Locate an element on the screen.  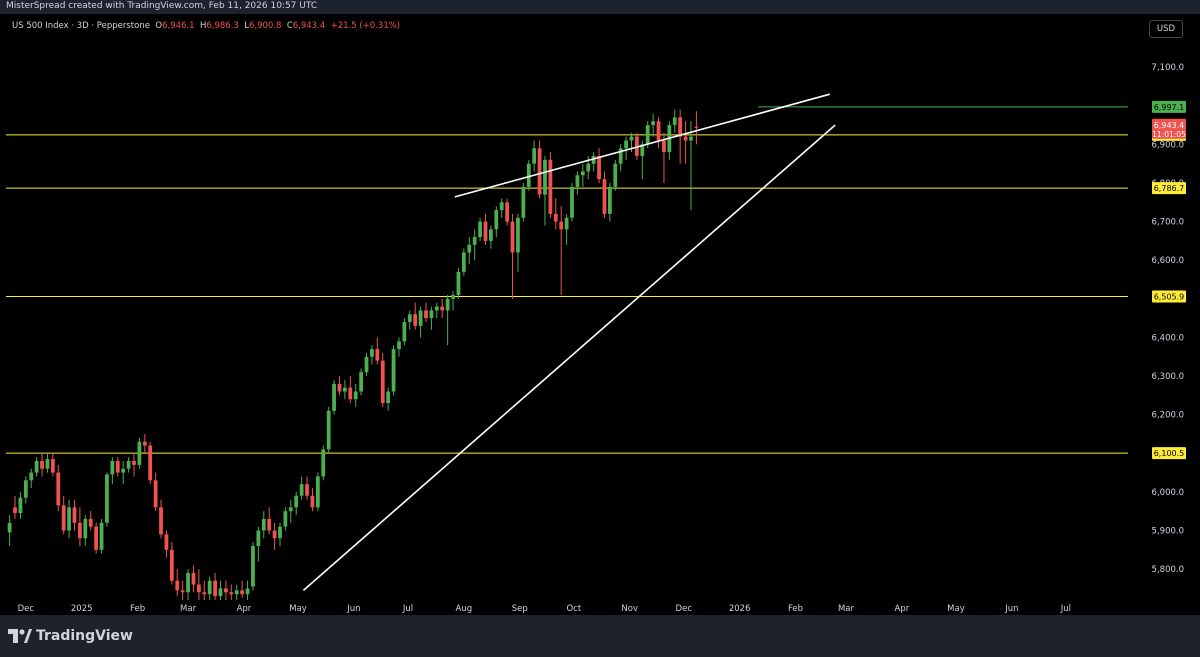
price-level-label: 6,505.9 is located at coordinates (1169, 297).